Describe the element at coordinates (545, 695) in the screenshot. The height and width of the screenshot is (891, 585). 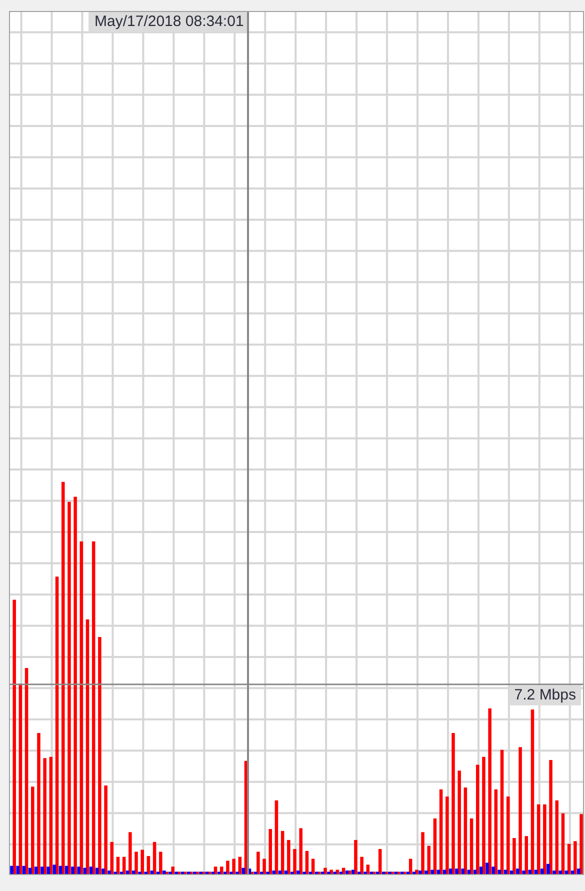
I see `ref-line-label: 7.2 Mbps` at that location.